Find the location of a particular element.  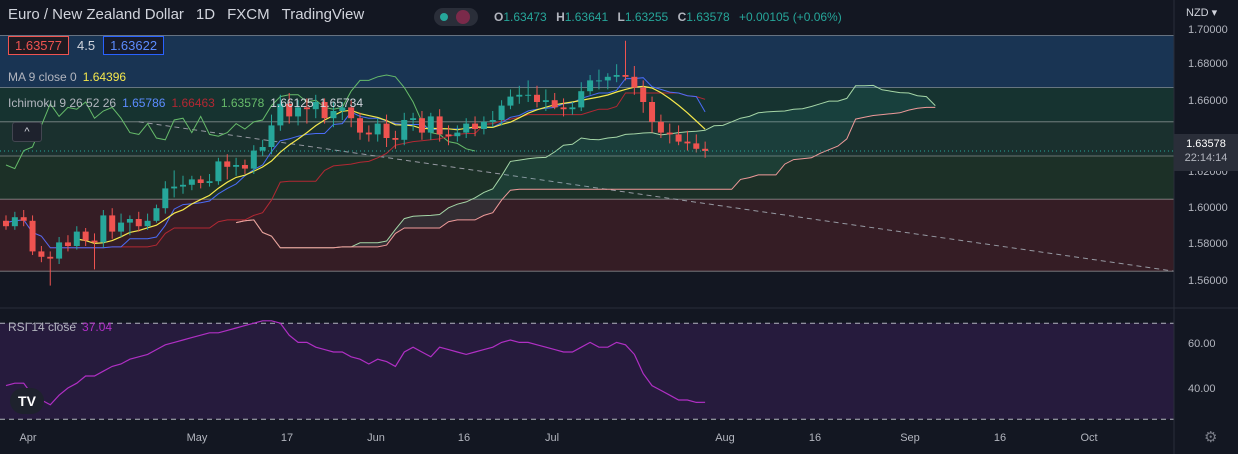

ma-label: MA 9 close 0 is located at coordinates (42, 77).